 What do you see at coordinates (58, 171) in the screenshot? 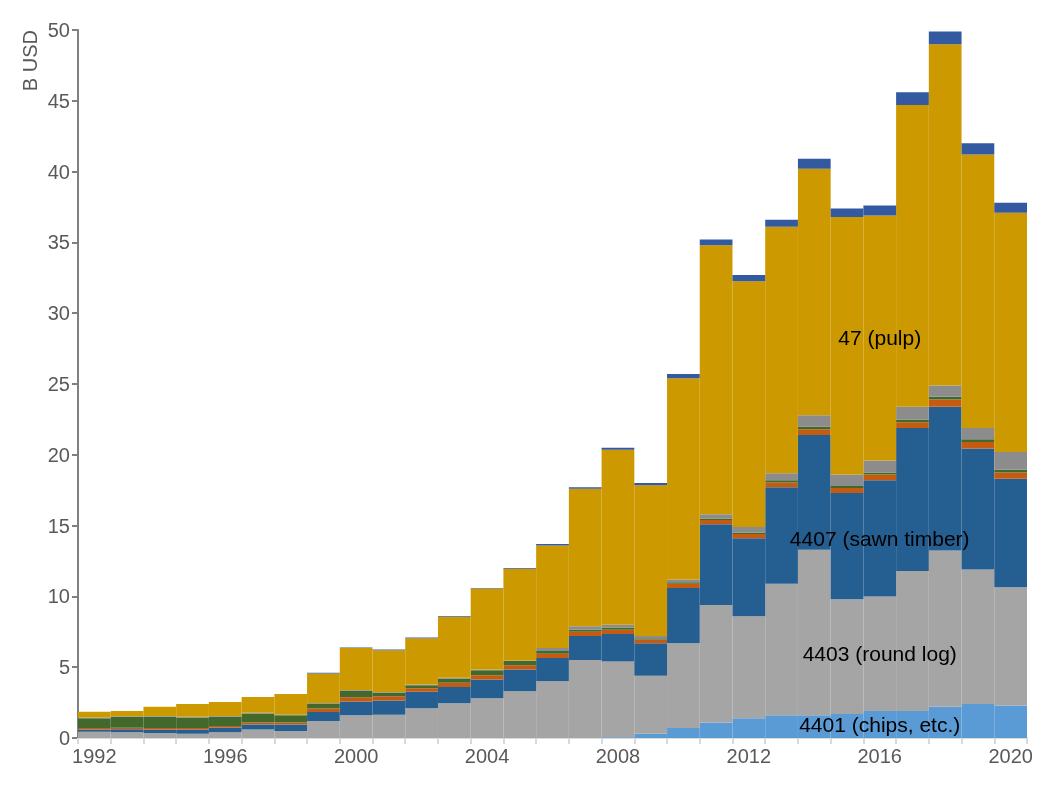
I see `y-tick-label: 40` at bounding box center [58, 171].